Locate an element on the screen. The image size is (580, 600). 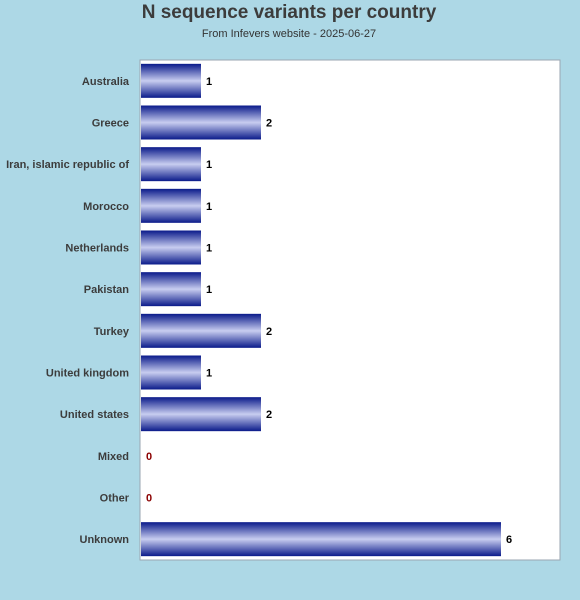
category-label: United states is located at coordinates (94, 415).